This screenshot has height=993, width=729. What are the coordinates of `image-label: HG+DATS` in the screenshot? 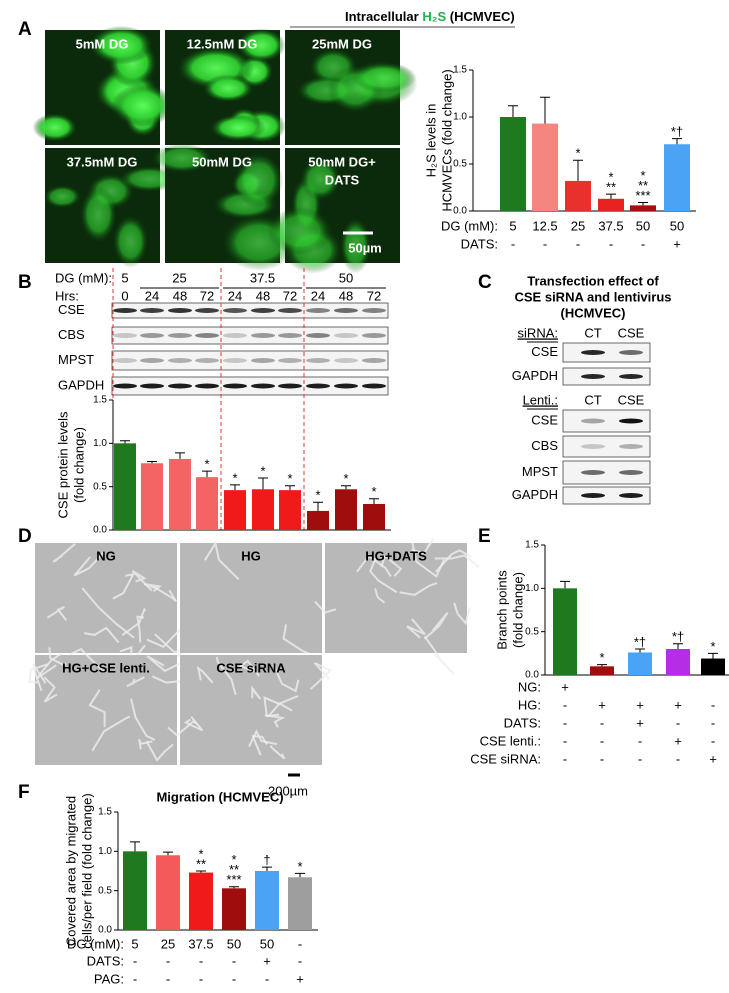 It's located at (396, 555).